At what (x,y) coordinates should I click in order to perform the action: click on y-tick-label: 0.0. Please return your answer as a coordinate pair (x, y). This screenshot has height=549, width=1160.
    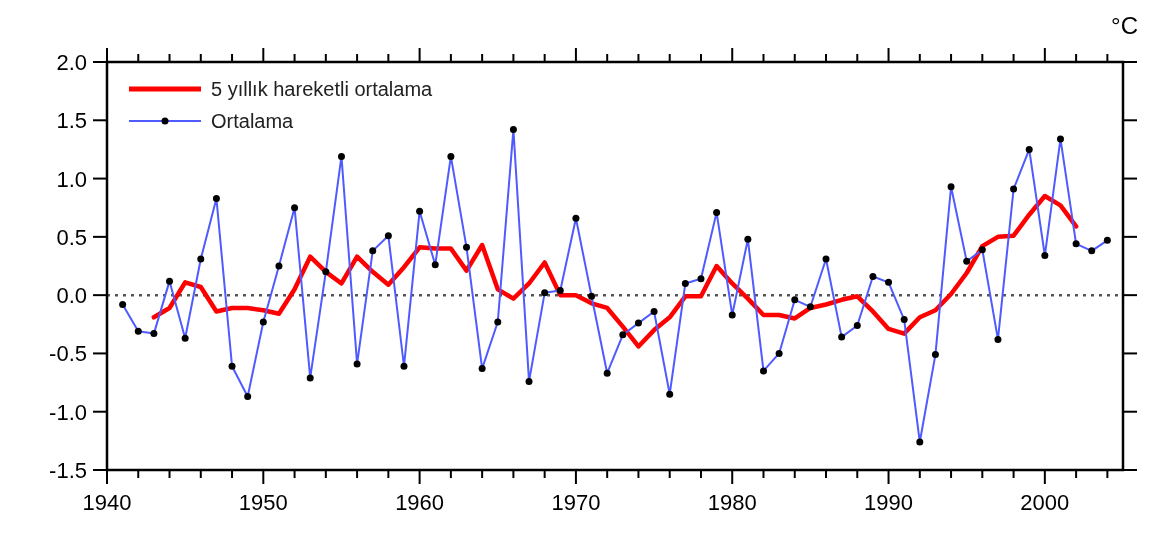
    Looking at the image, I should click on (71, 296).